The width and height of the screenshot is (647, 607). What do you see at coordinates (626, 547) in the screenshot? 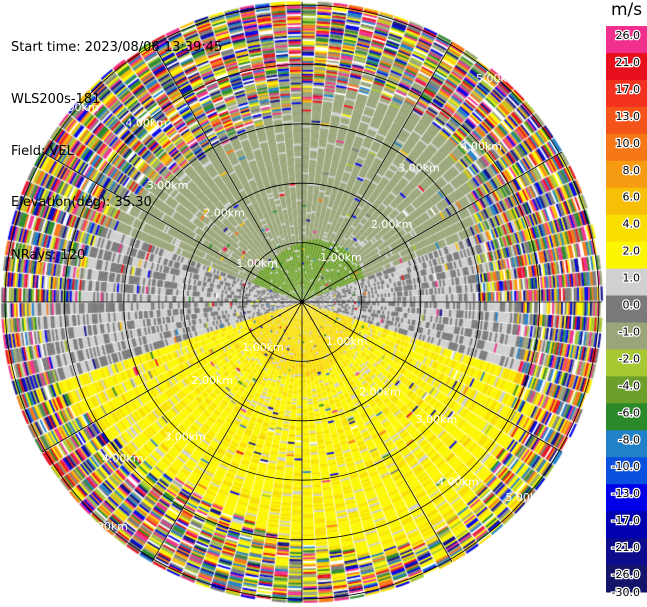
I see `colorbar-tick-label: -21.0` at bounding box center [626, 547].